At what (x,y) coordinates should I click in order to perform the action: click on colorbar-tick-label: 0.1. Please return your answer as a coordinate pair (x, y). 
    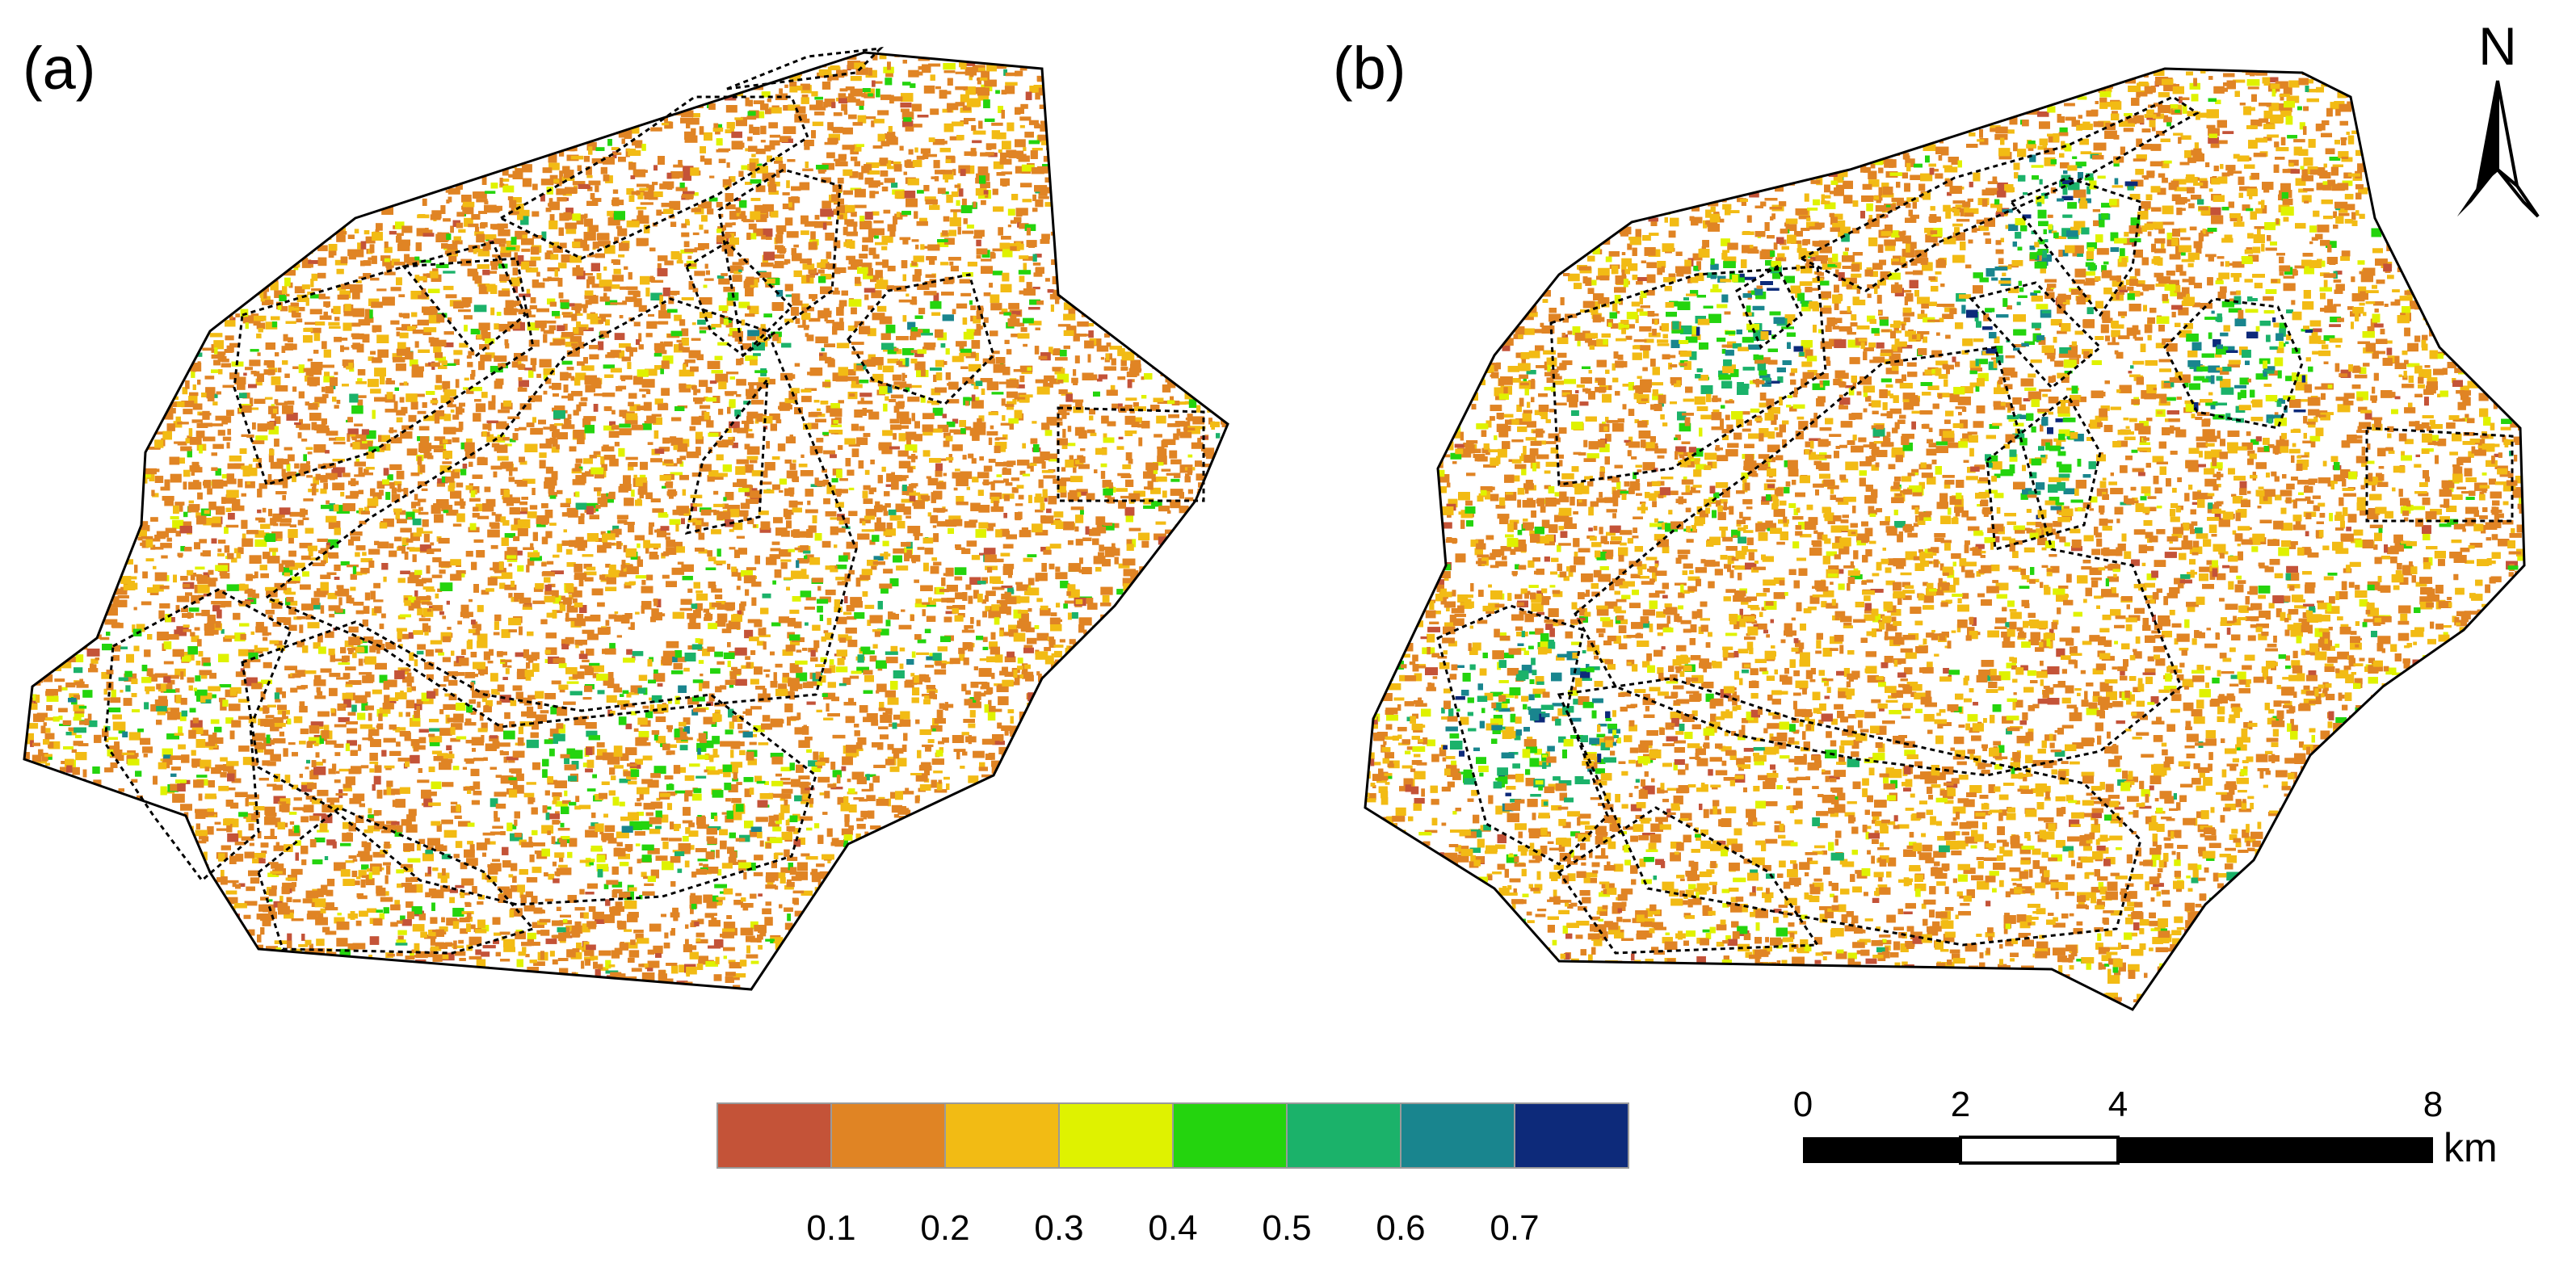
    Looking at the image, I should click on (830, 1228).